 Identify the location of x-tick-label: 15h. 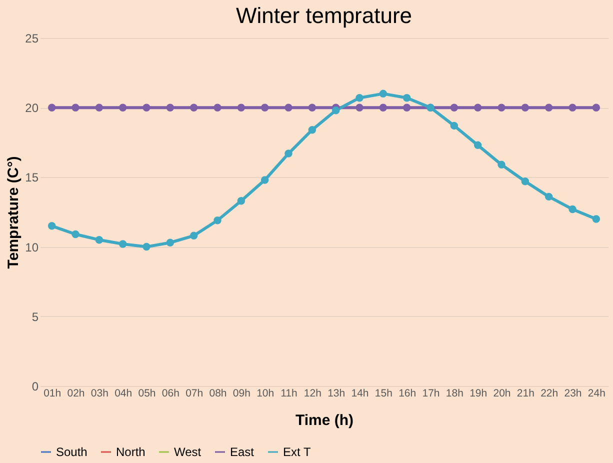
(383, 394).